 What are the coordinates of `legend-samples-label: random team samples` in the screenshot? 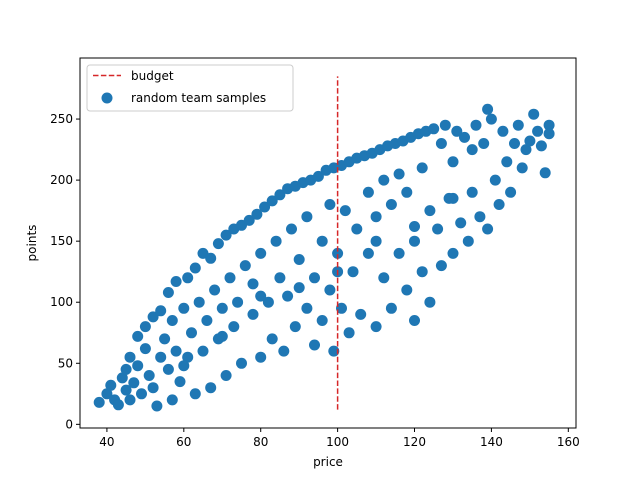 It's located at (198, 98).